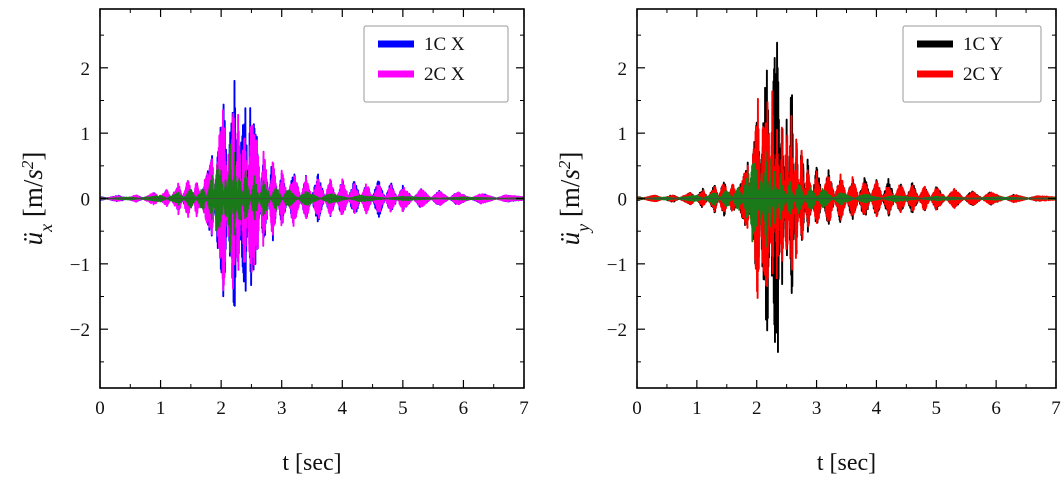 The image size is (1062, 479). I want to click on legend: 1C Y 2C Y, so click(972, 64).